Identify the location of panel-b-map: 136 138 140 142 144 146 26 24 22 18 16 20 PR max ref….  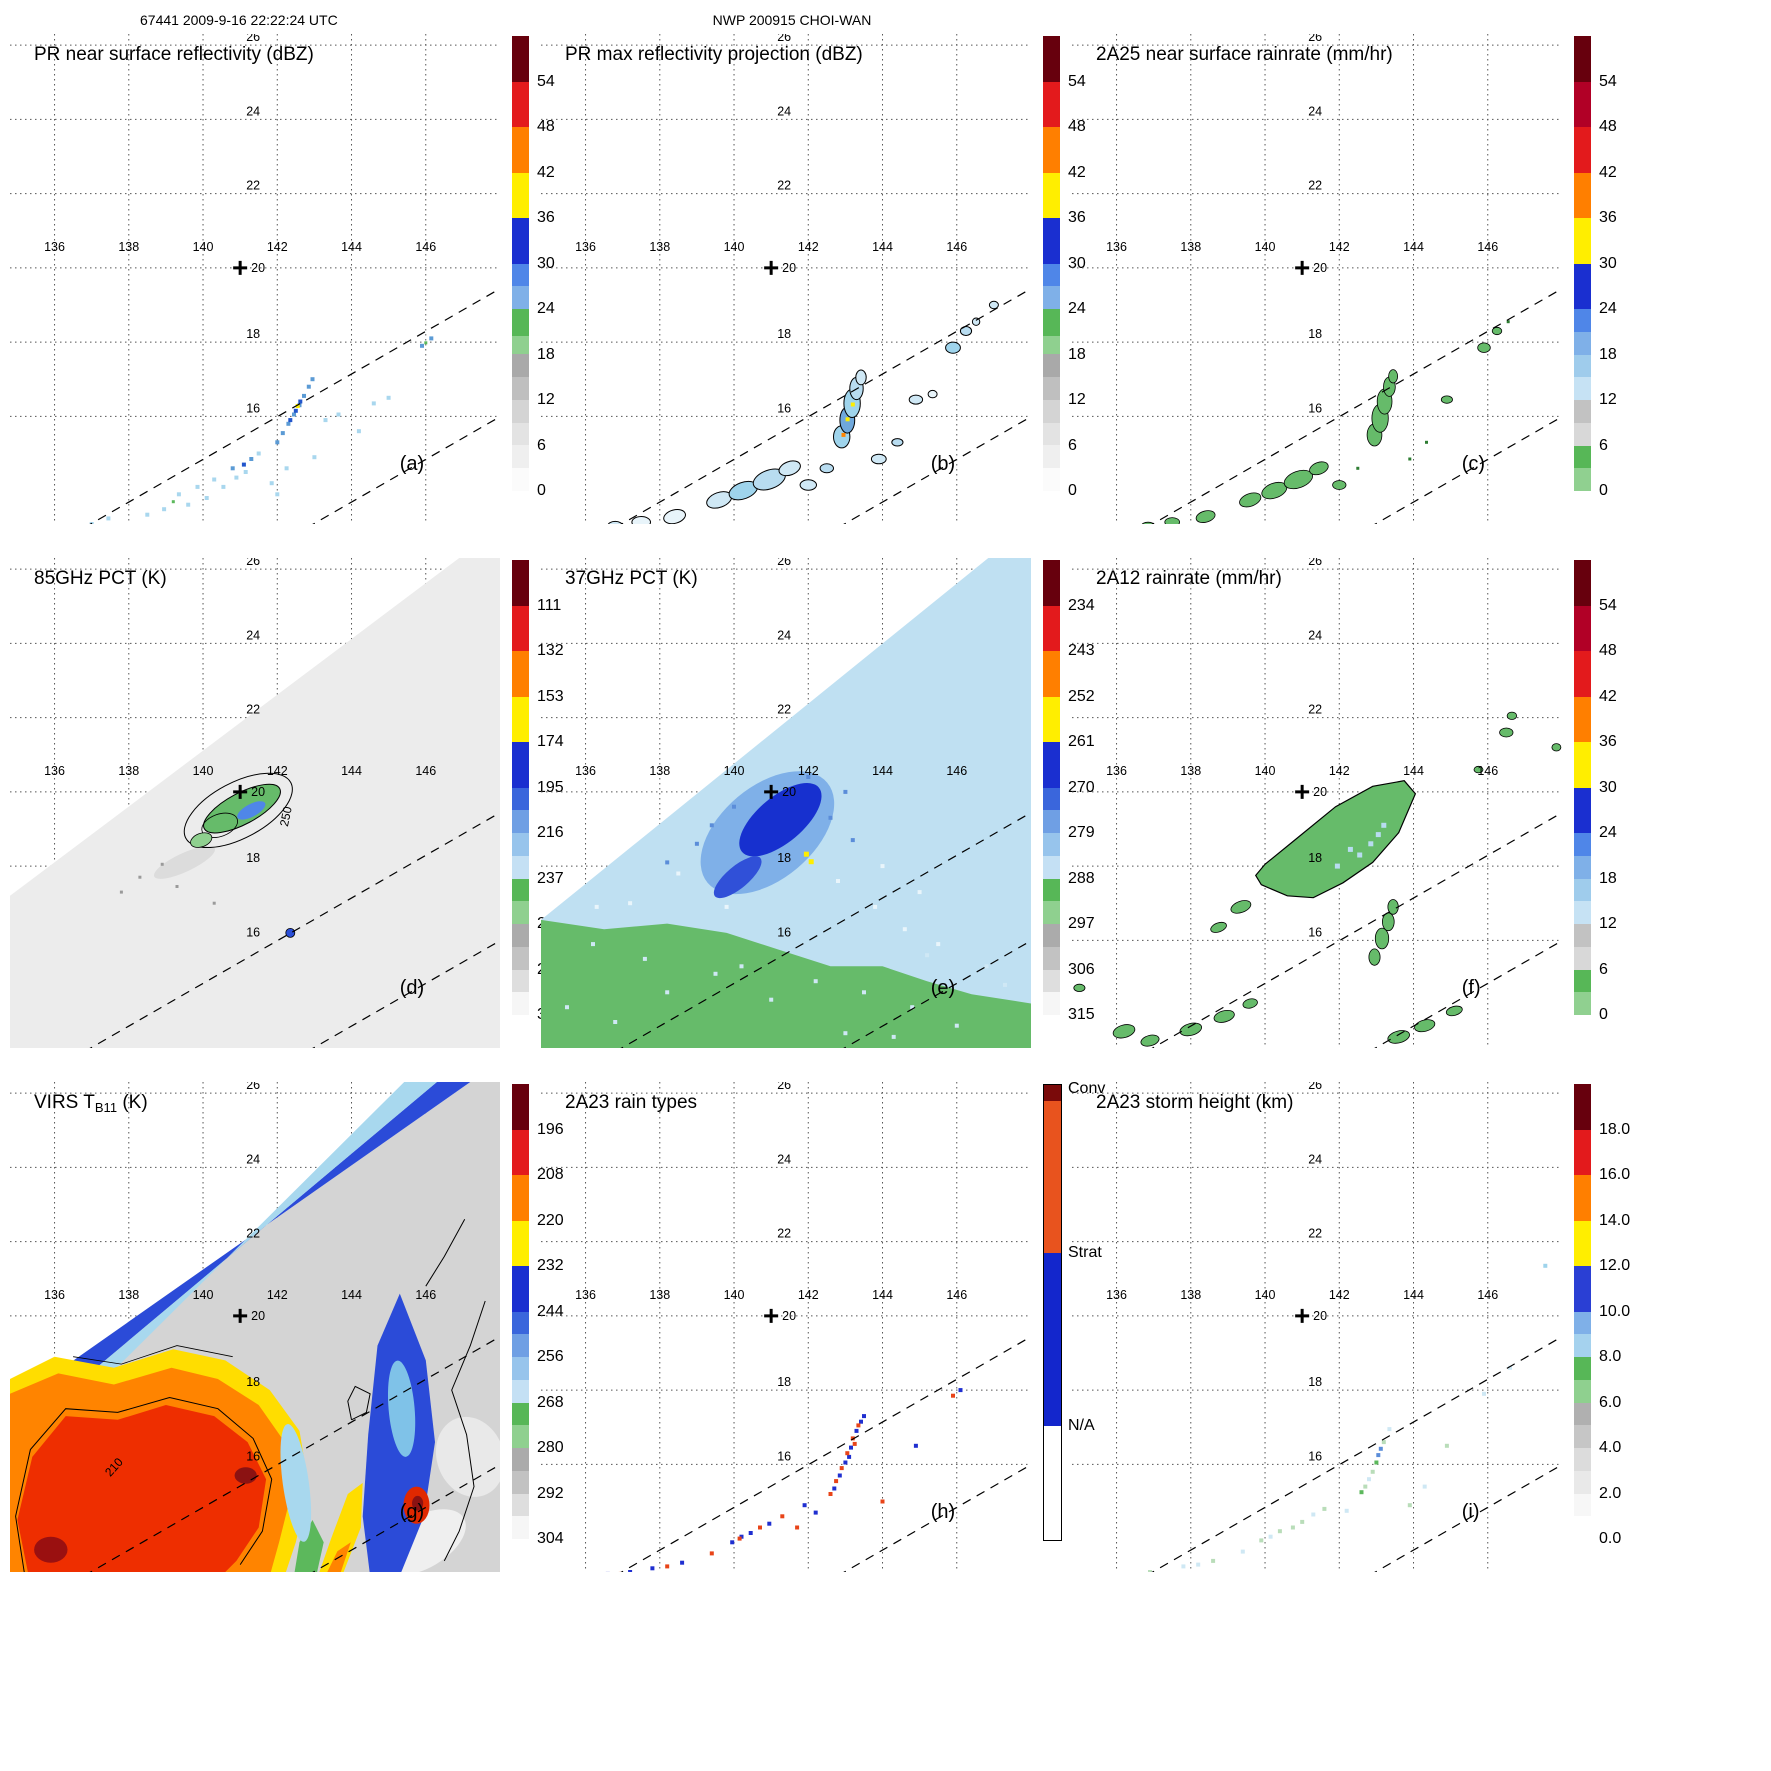
(786, 279).